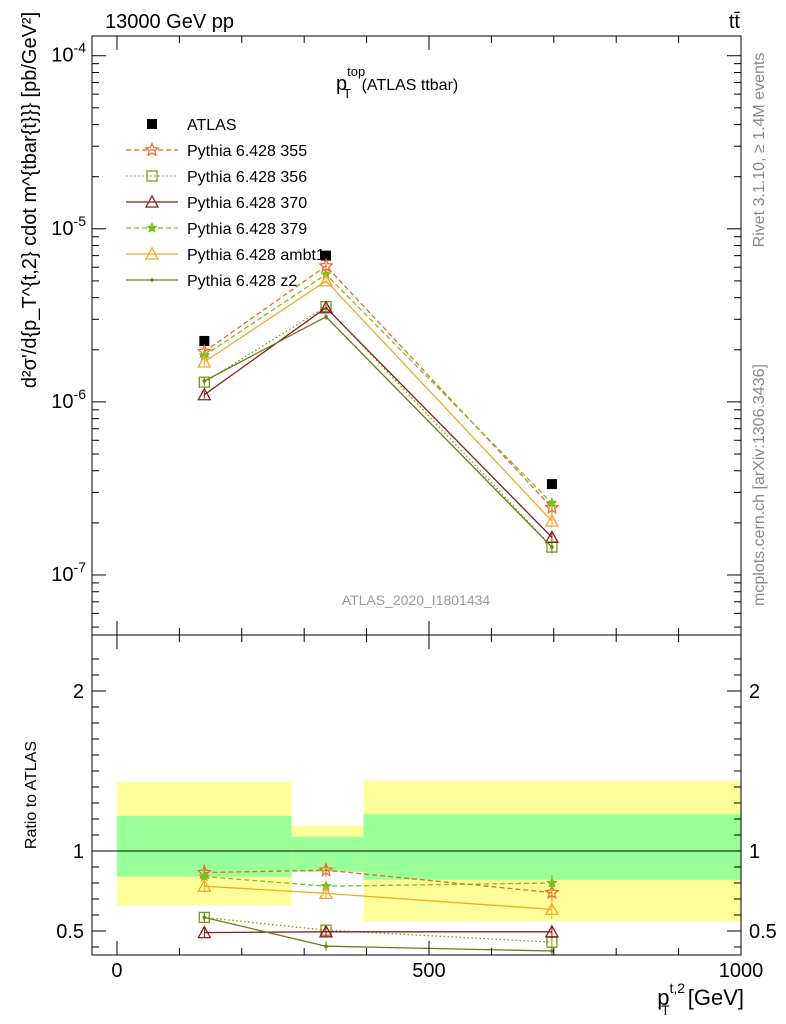 This screenshot has width=786, height=1024. I want to click on x-tick-label: 1000, so click(741, 971).